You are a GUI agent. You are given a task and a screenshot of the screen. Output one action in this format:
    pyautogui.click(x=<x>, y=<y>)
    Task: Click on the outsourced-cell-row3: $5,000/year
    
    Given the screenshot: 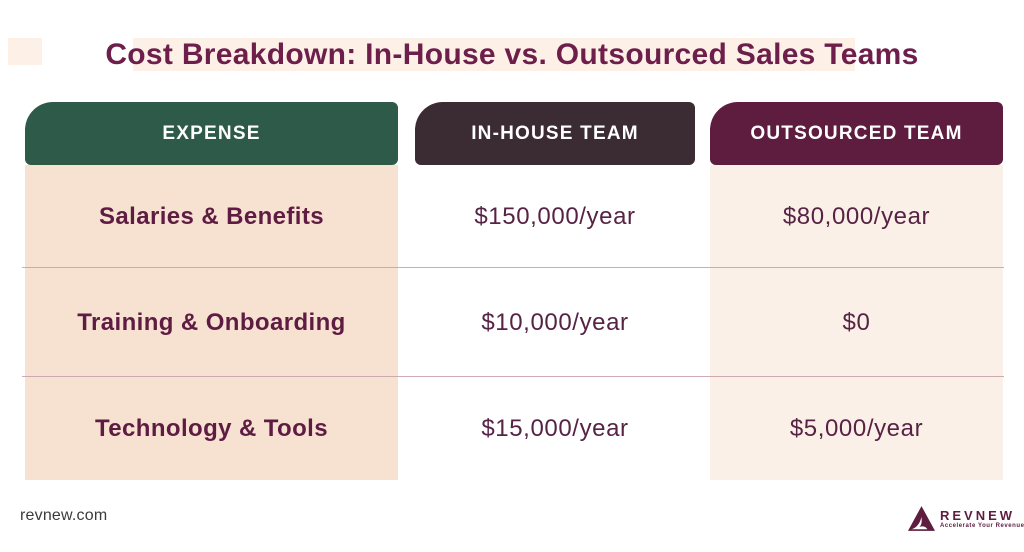 What is the action you would take?
    pyautogui.click(x=856, y=428)
    